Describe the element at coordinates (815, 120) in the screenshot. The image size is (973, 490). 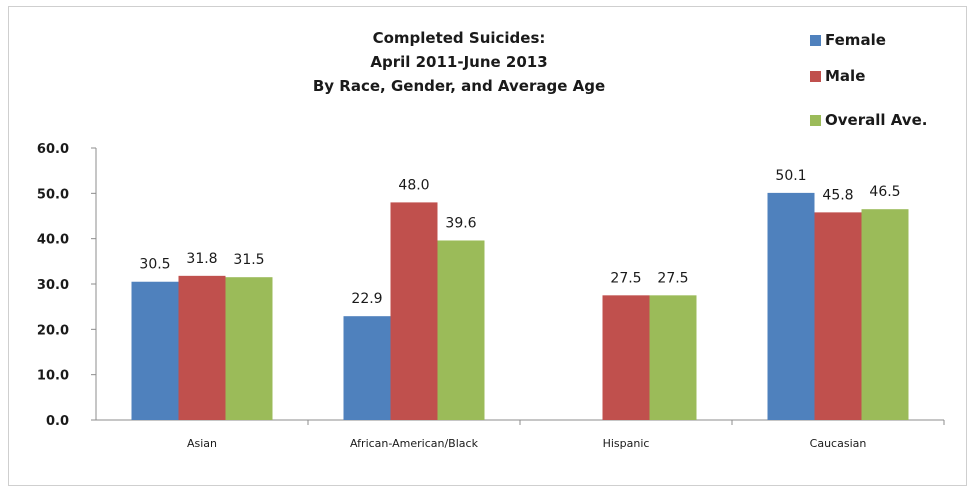
I see `legend-swatch-overall-ave` at that location.